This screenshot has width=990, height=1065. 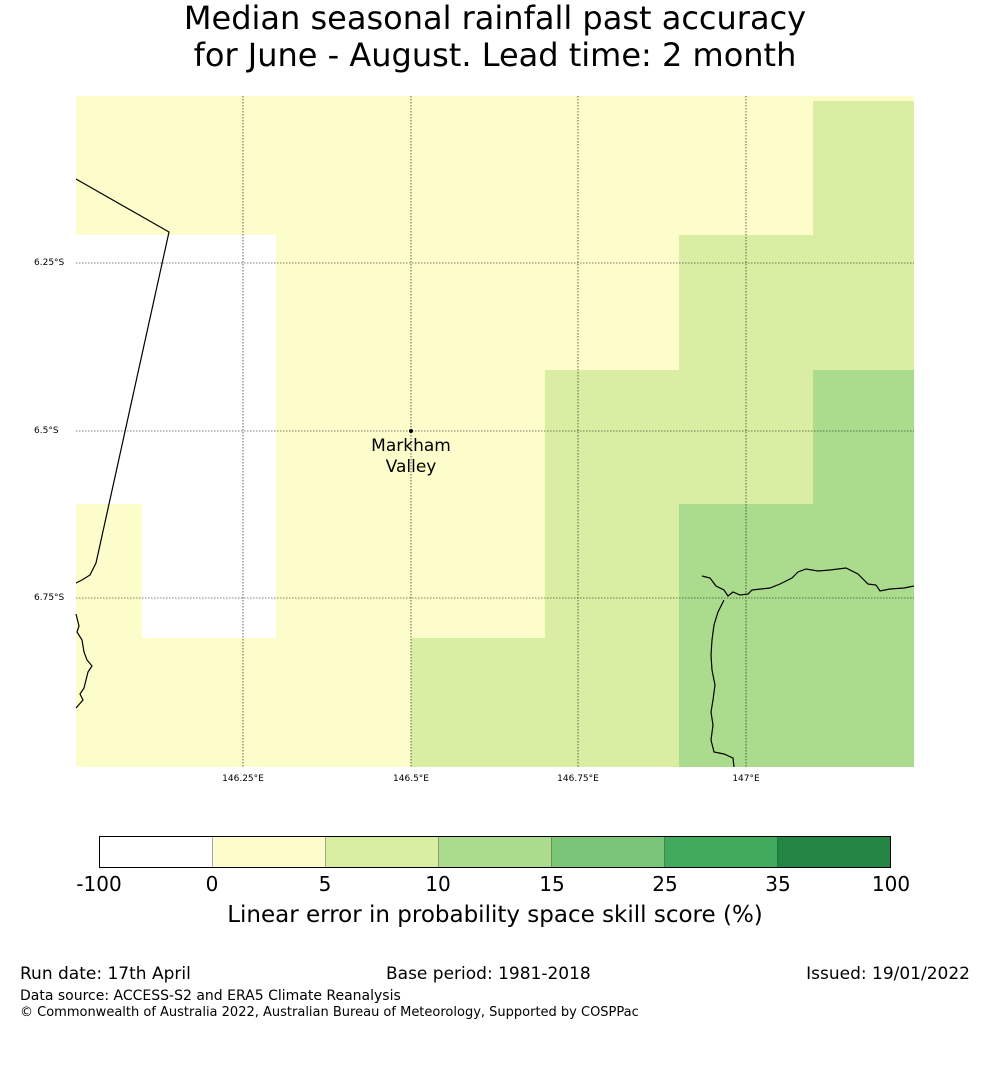 I want to click on lat-label: 6.75°S, so click(x=49, y=598).